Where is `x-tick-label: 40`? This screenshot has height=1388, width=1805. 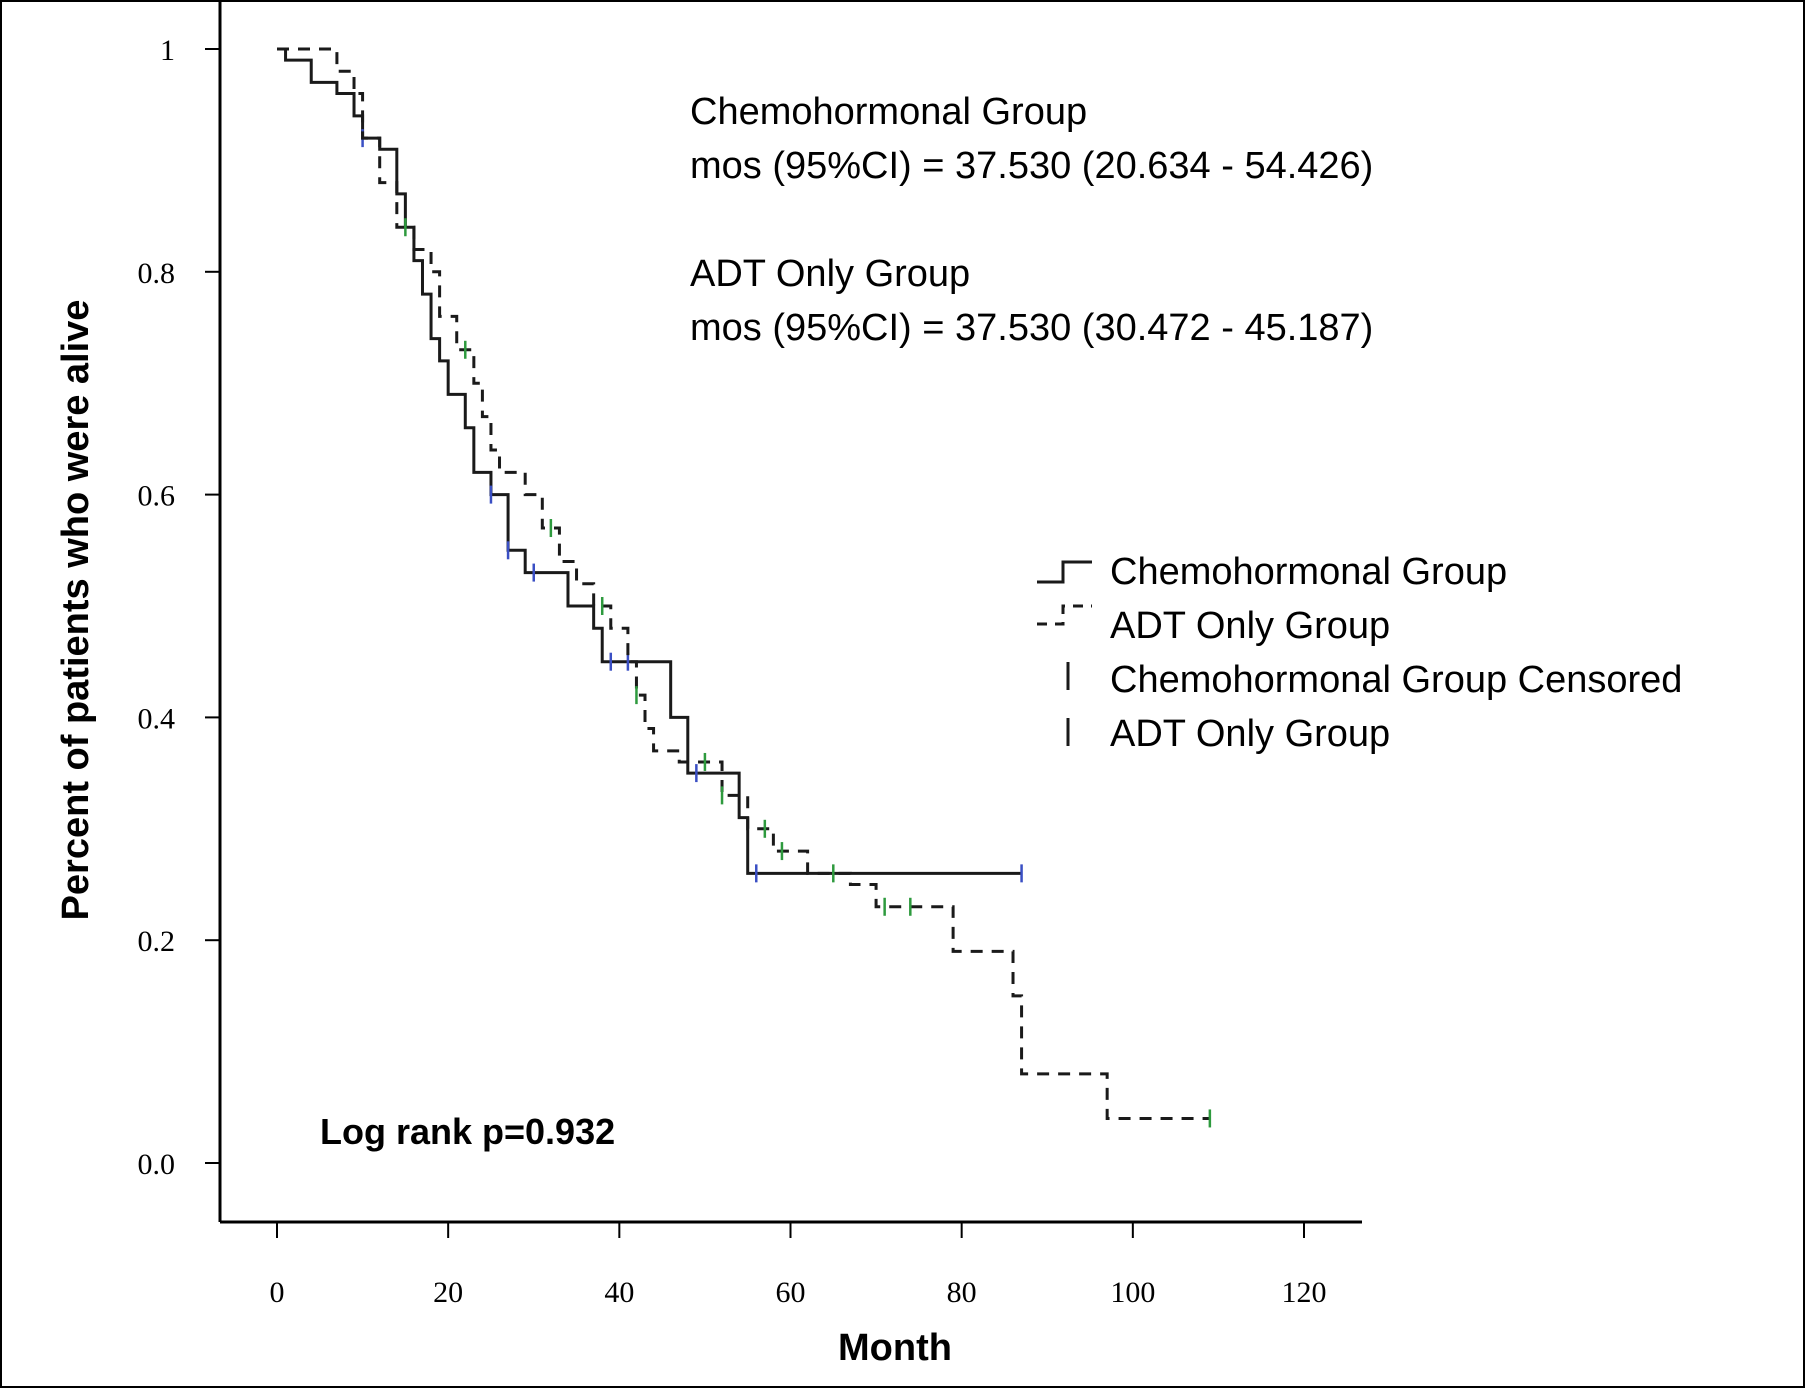 x-tick-label: 40 is located at coordinates (619, 1292).